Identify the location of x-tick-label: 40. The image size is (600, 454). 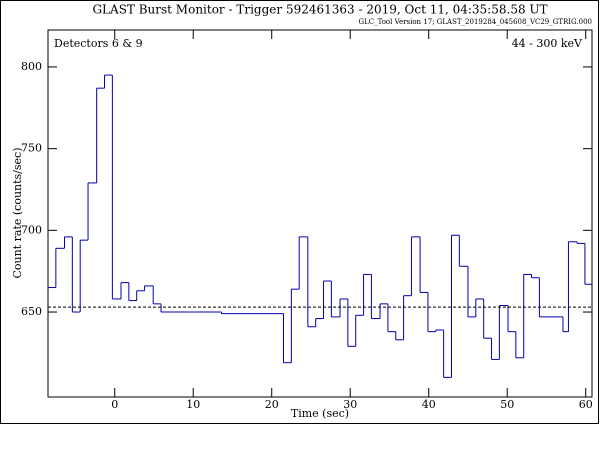
(429, 404).